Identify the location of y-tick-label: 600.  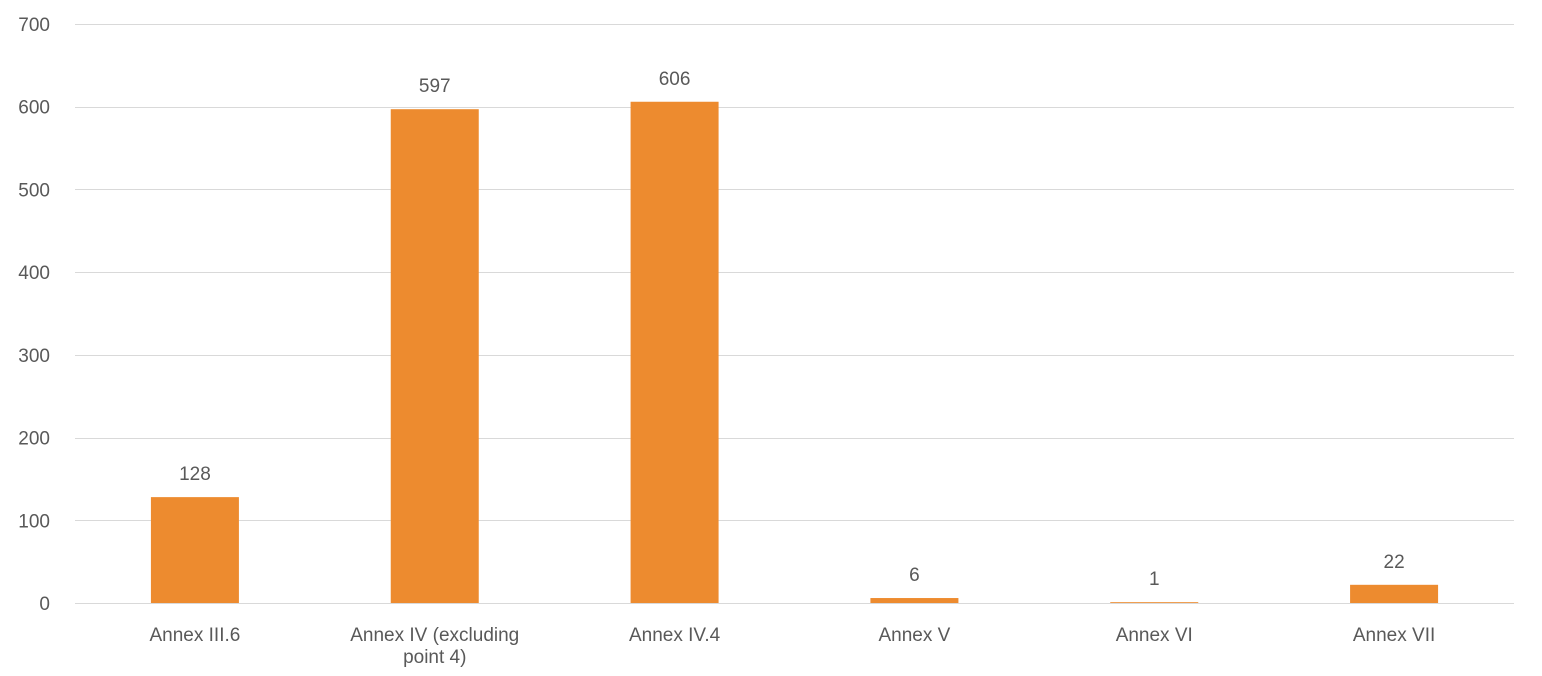
(34, 108).